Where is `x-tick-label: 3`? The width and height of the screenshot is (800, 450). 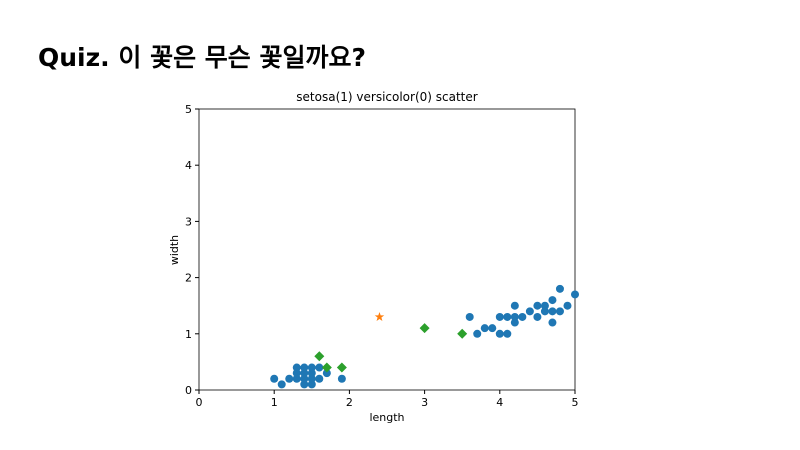 x-tick-label: 3 is located at coordinates (424, 402).